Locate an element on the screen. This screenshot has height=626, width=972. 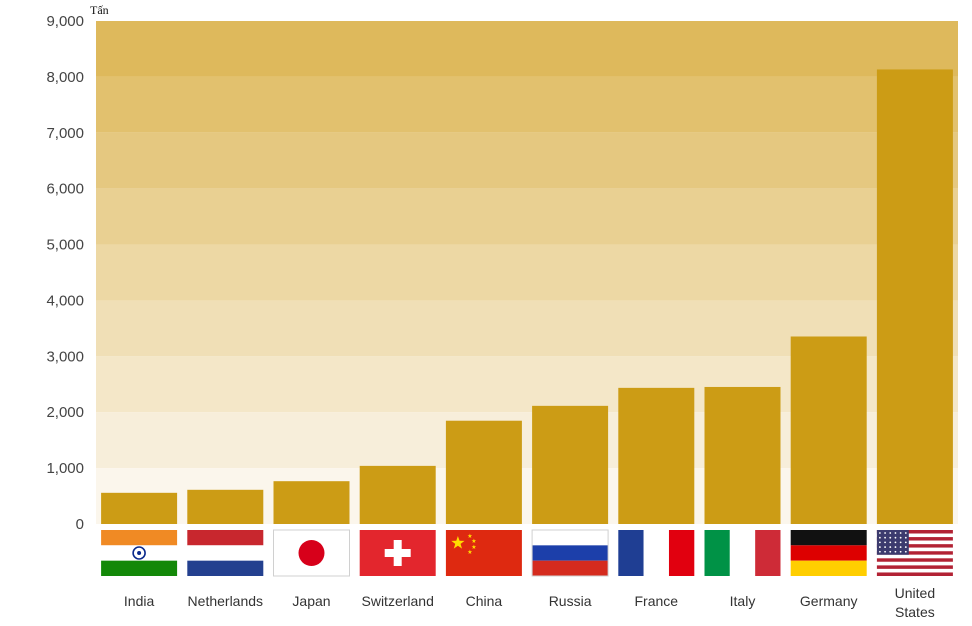
germany-flag-icon is located at coordinates (828, 553).